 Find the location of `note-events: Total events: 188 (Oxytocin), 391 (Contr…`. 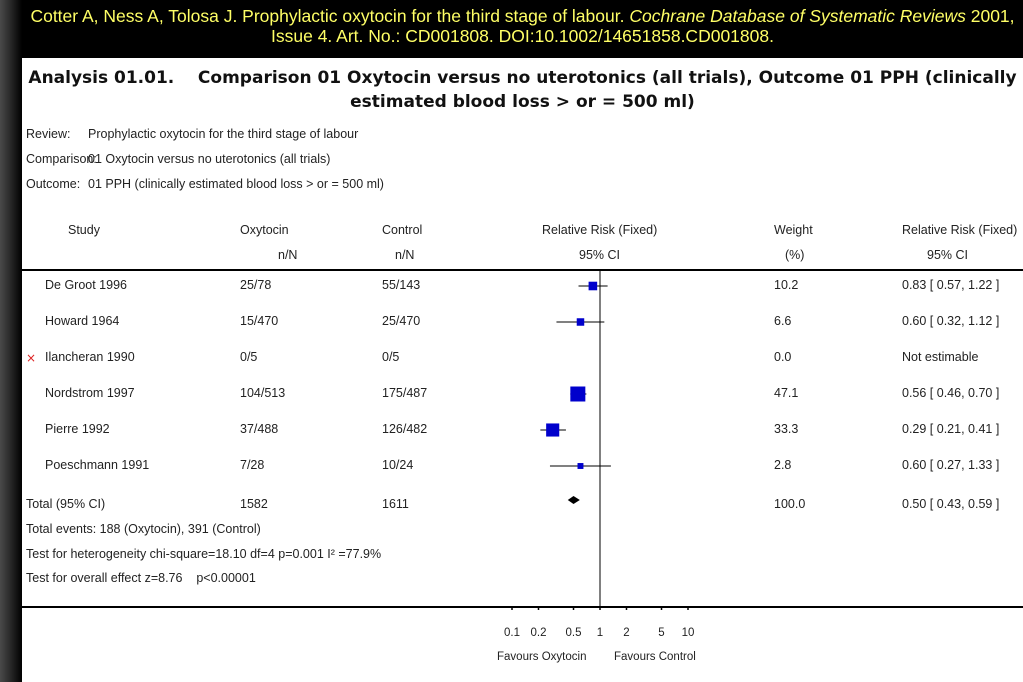

note-events: Total events: 188 (Oxytocin), 391 (Contr… is located at coordinates (143, 529).